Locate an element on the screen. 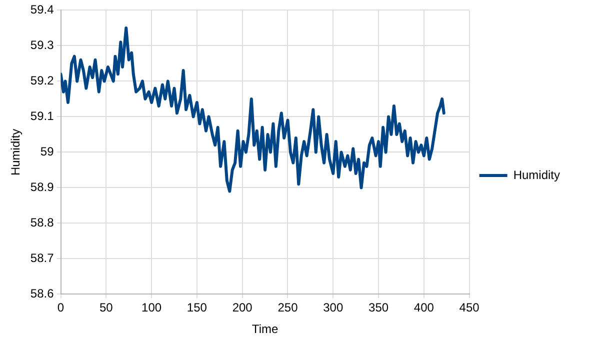 The height and width of the screenshot is (346, 590). y-tick-label: 58.7 is located at coordinates (42, 258).